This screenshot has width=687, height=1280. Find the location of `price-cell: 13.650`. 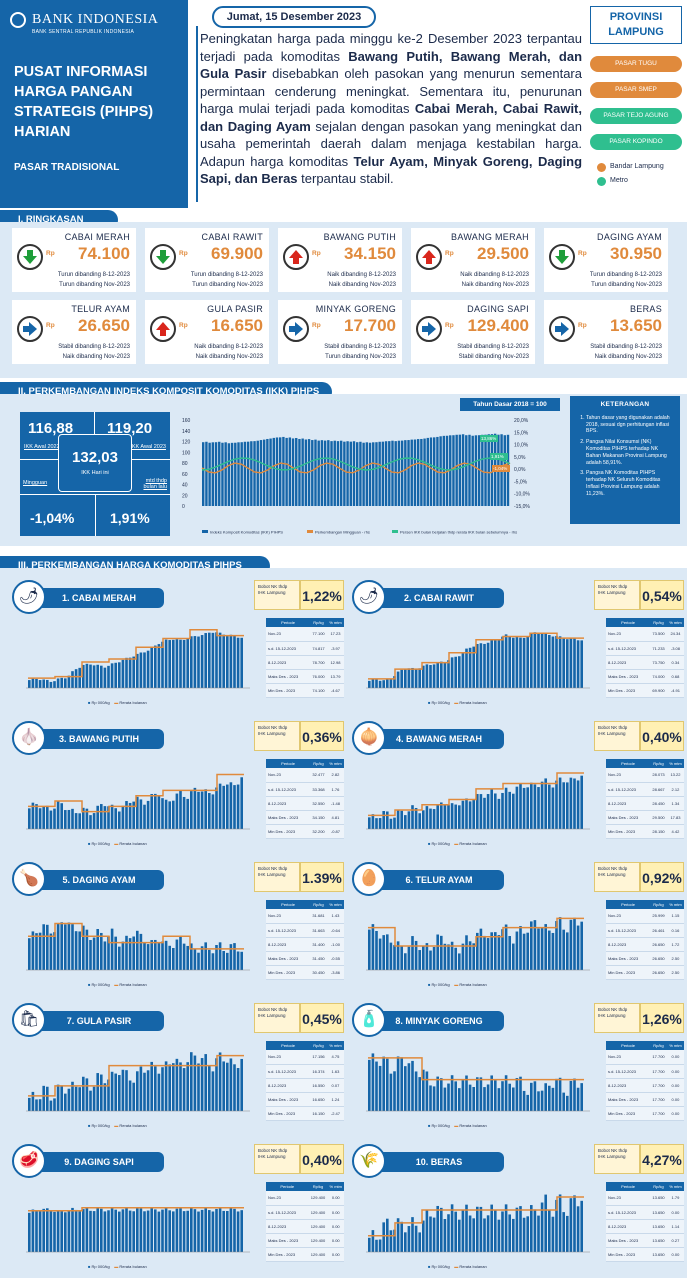

price-cell: 13.650 is located at coordinates (658, 1240).